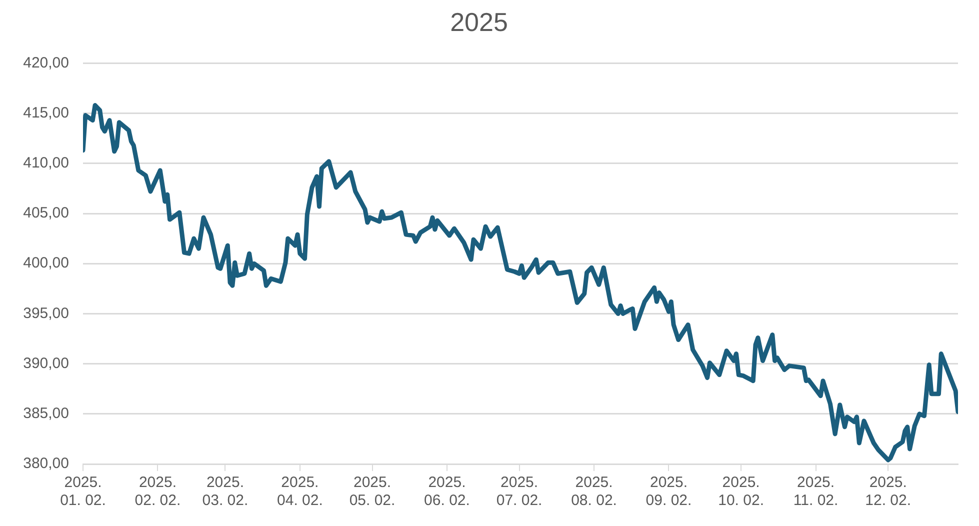 The width and height of the screenshot is (979, 526). Describe the element at coordinates (447, 492) in the screenshot. I see `x-tick-label: 2025. 06. 02.` at that location.